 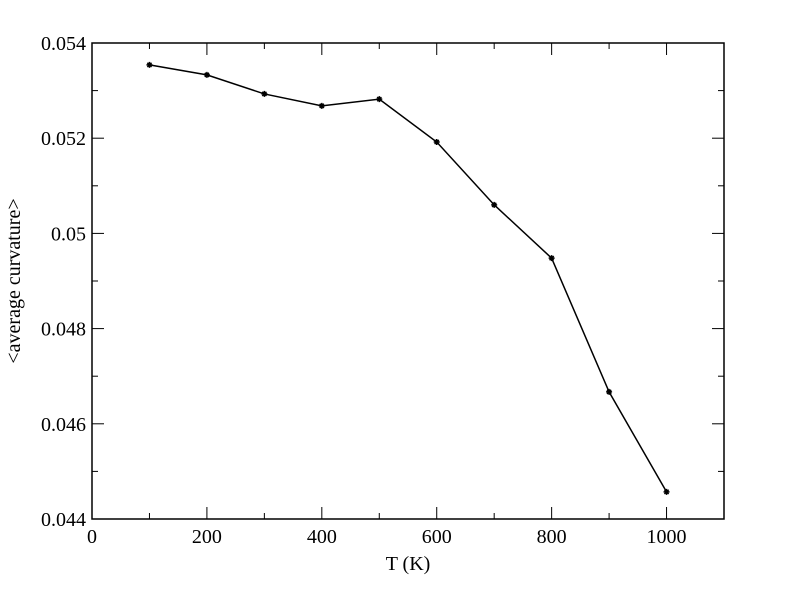 What do you see at coordinates (68, 234) in the screenshot?
I see `y-tick-label: 0.05` at bounding box center [68, 234].